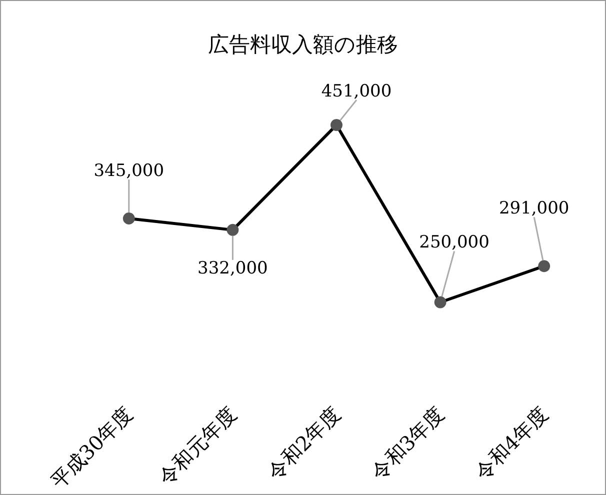 The height and width of the screenshot is (495, 606). I want to click on data-label: 250,000, so click(454, 242).